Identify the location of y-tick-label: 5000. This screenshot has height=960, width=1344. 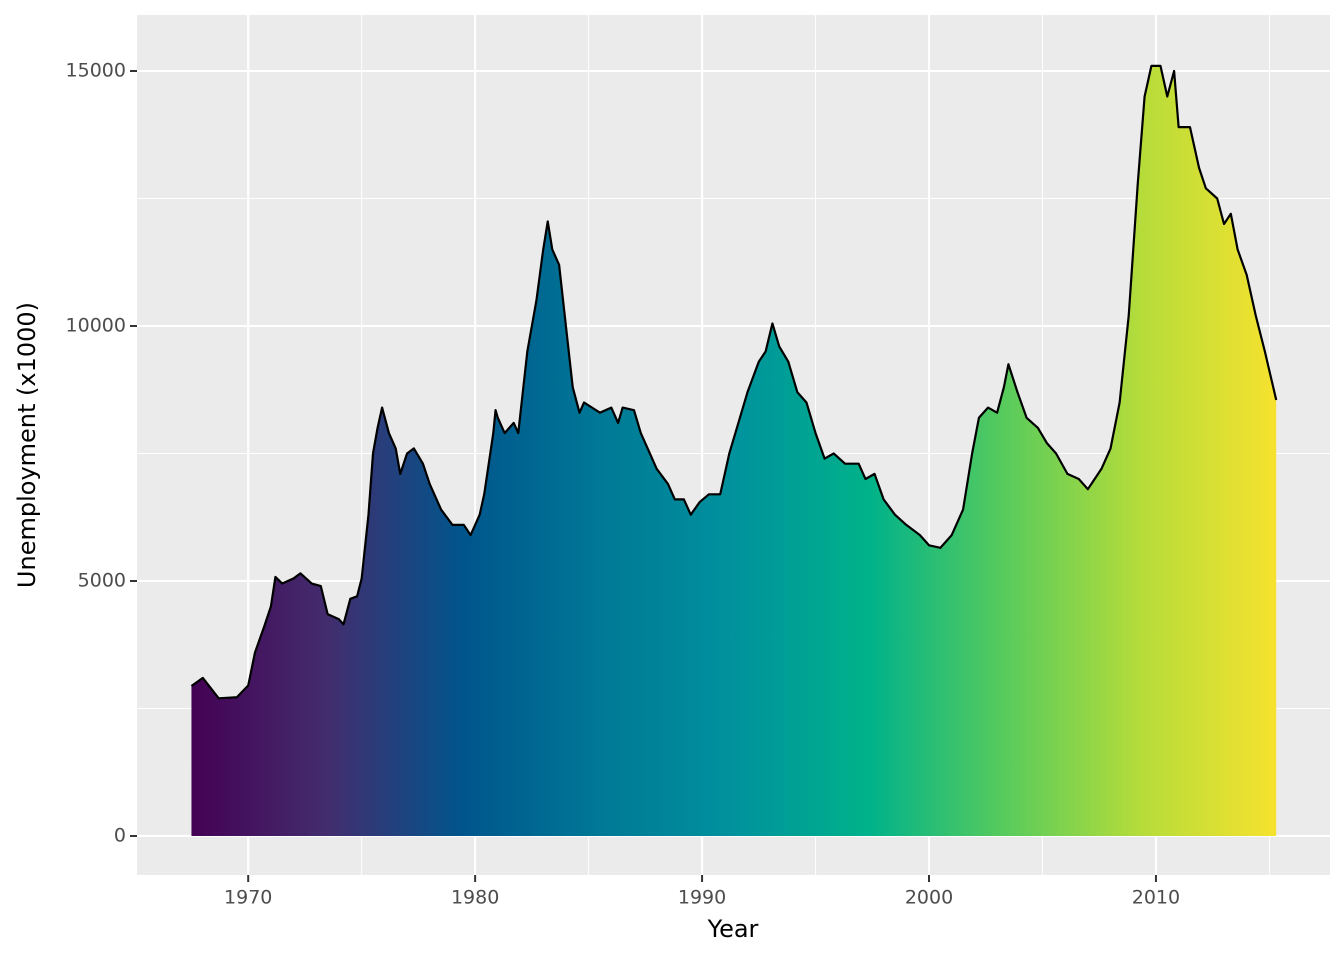
(102, 580).